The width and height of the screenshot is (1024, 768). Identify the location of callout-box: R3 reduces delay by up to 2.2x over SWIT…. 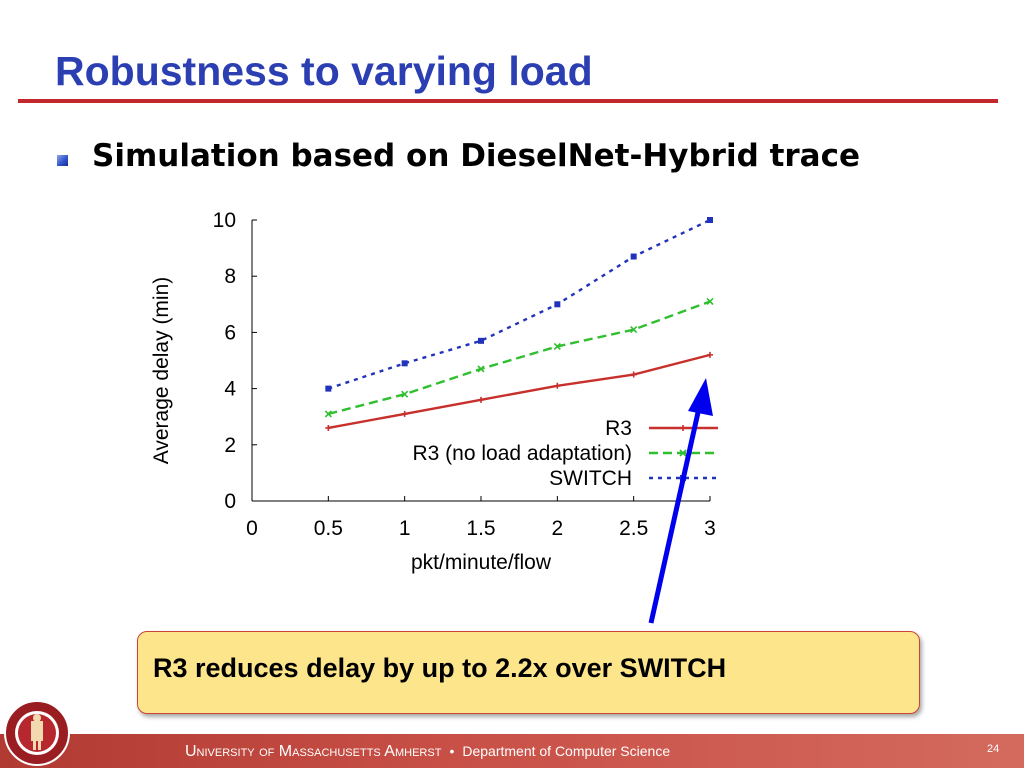
(528, 672).